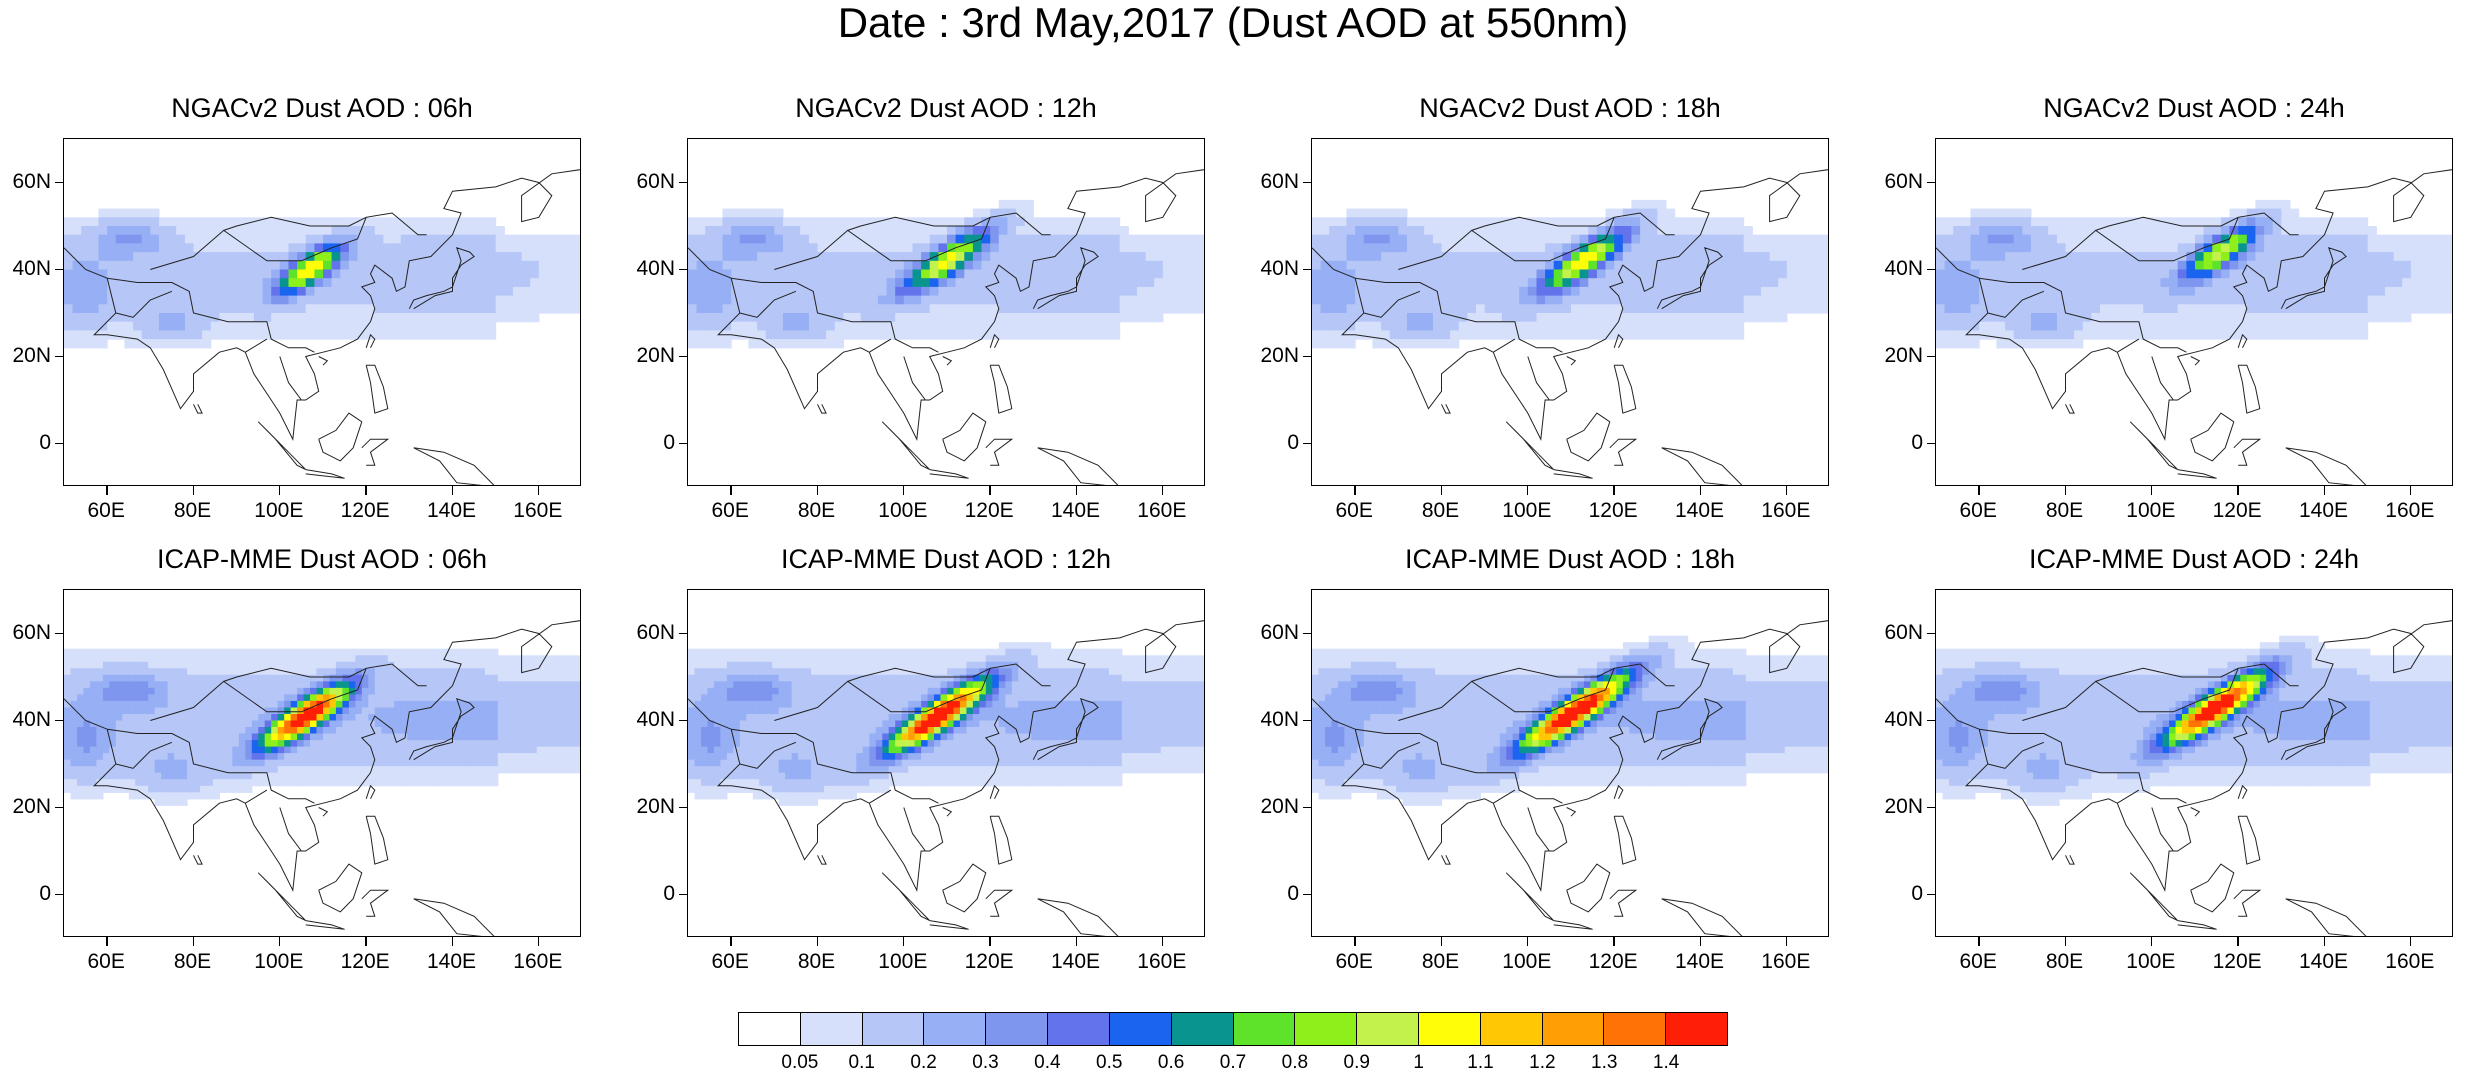 The width and height of the screenshot is (2466, 1074). Describe the element at coordinates (322, 559) in the screenshot. I see `panel-title: ICAP-MME Dust AOD : 06h` at that location.